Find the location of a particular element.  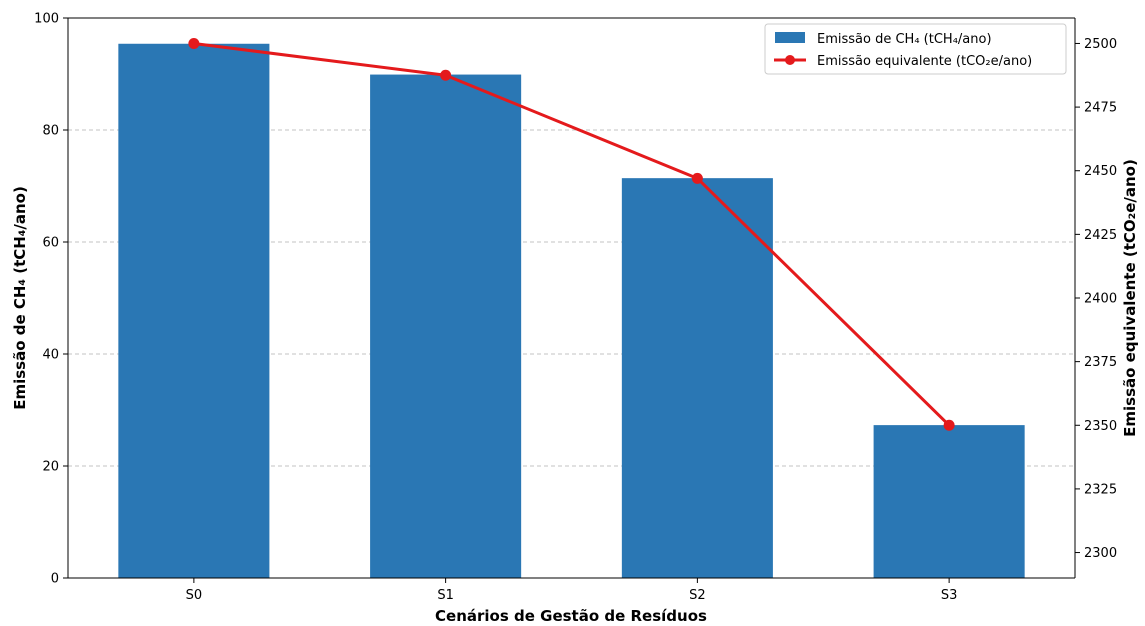

x-axis-title: Cenários de Gestão de Resíduos is located at coordinates (571, 616).